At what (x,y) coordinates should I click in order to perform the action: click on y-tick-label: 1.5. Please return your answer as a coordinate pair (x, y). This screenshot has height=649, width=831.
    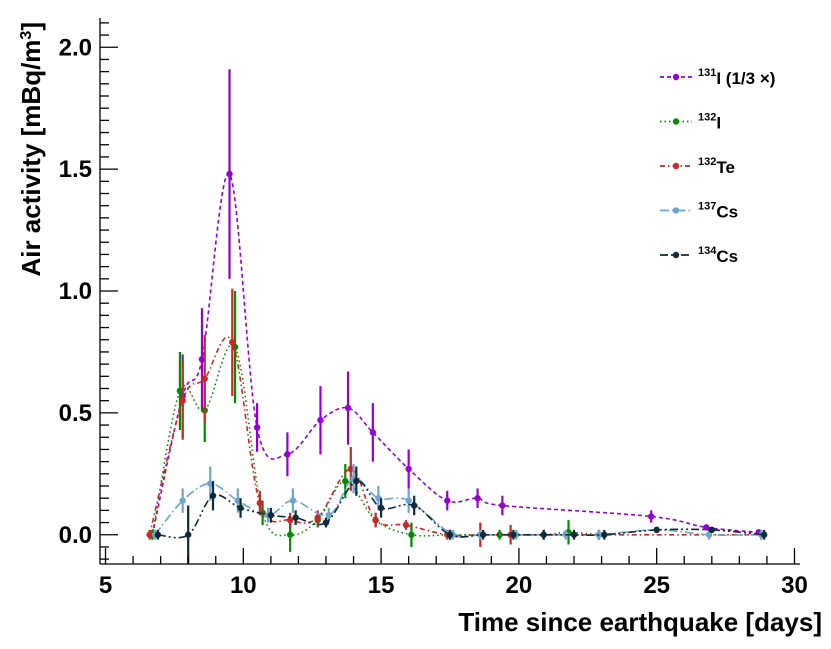
    Looking at the image, I should click on (75, 169).